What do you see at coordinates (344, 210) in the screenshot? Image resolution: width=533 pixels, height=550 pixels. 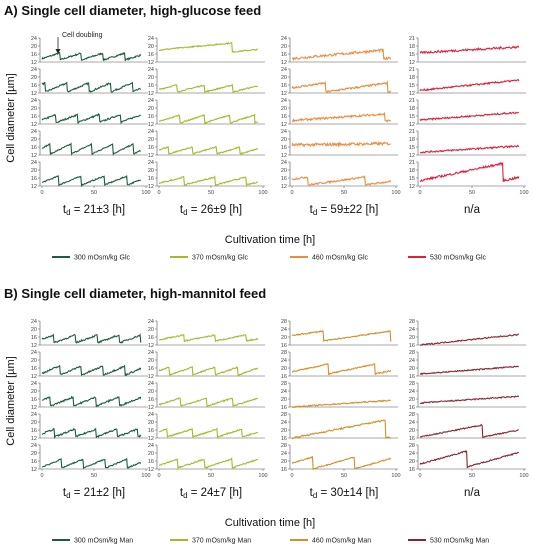 I see `doubling-time-label: td = 59±22 [h]` at bounding box center [344, 210].